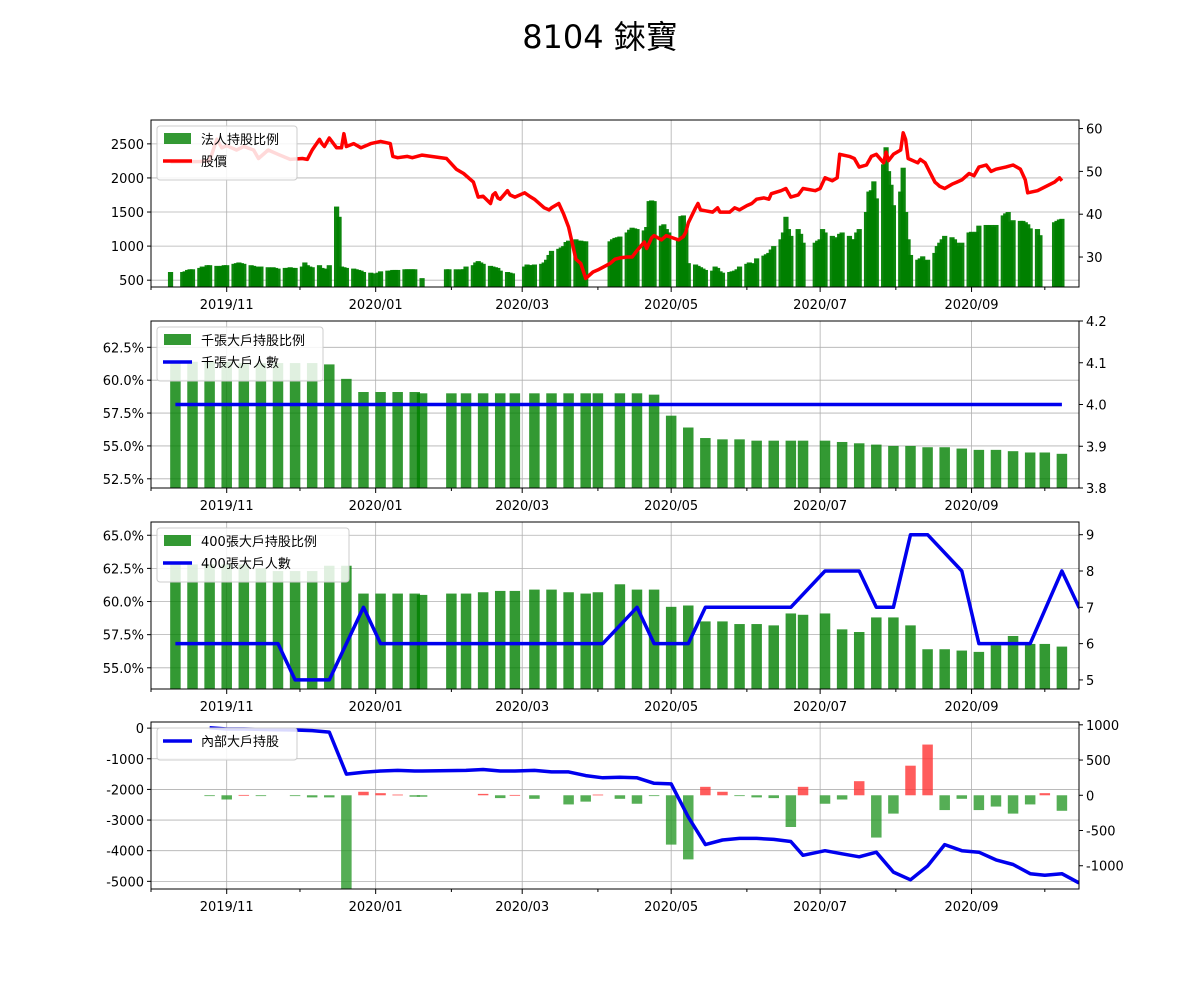  Describe the element at coordinates (125, 821) in the screenshot. I see `y-tick-label: -3000` at that location.